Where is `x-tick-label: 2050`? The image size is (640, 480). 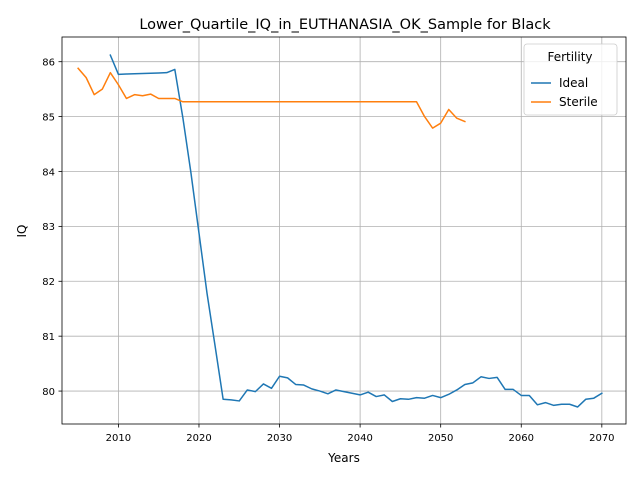
x-tick-label: 2050 is located at coordinates (440, 438).